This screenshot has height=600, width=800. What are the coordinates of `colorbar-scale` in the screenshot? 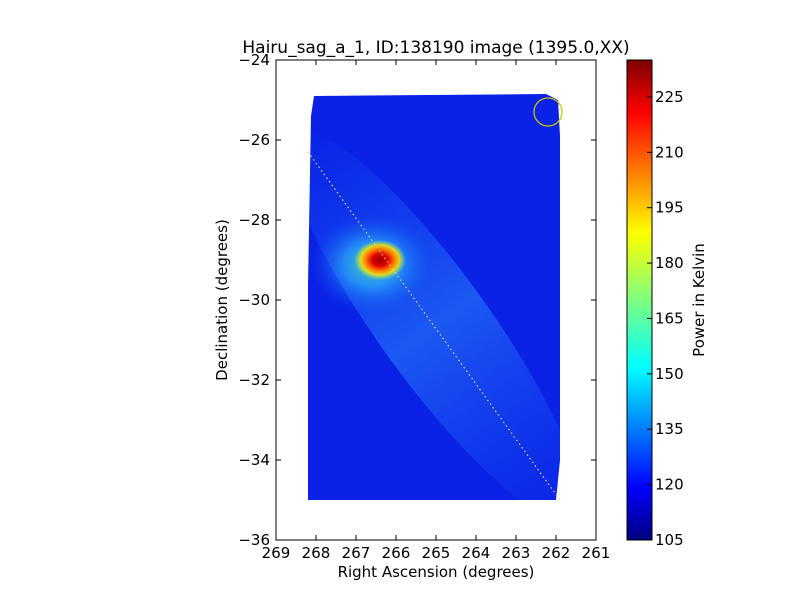 It's located at (639, 300).